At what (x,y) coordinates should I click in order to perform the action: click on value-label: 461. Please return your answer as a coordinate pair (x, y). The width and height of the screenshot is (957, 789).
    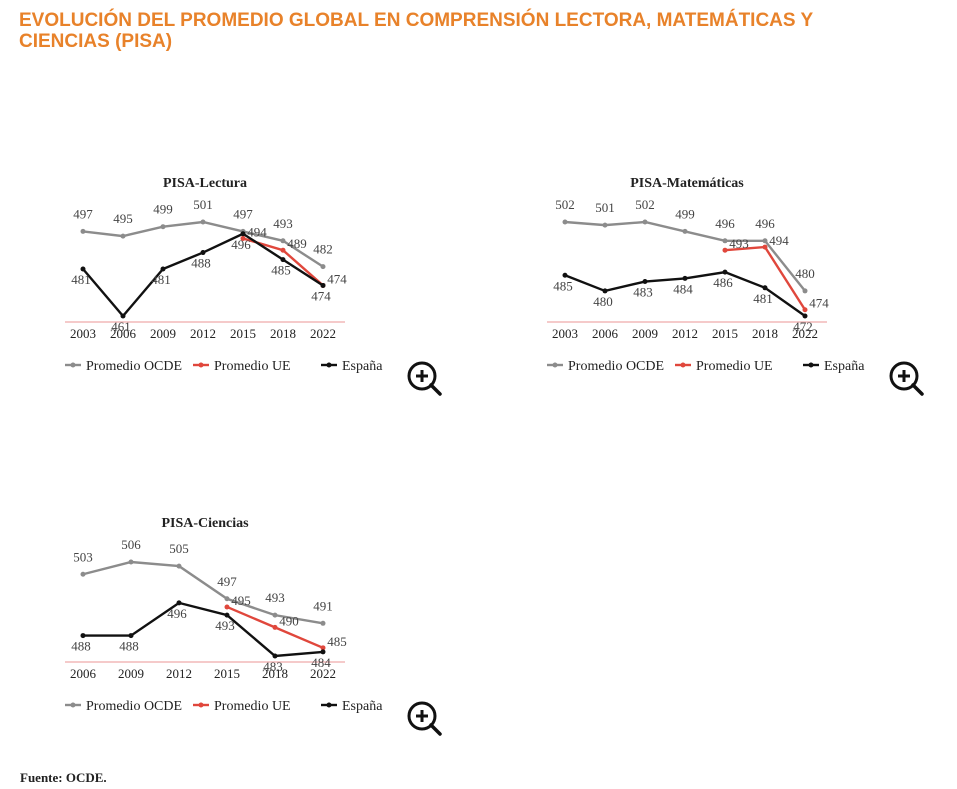
    Looking at the image, I should click on (121, 326).